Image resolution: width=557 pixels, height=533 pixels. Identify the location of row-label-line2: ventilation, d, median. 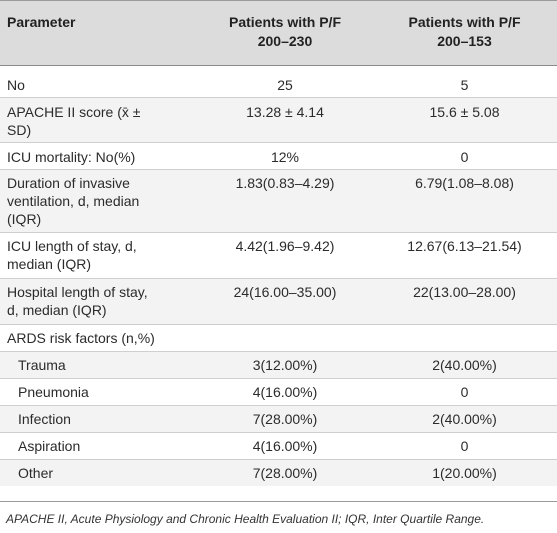
(73, 201).